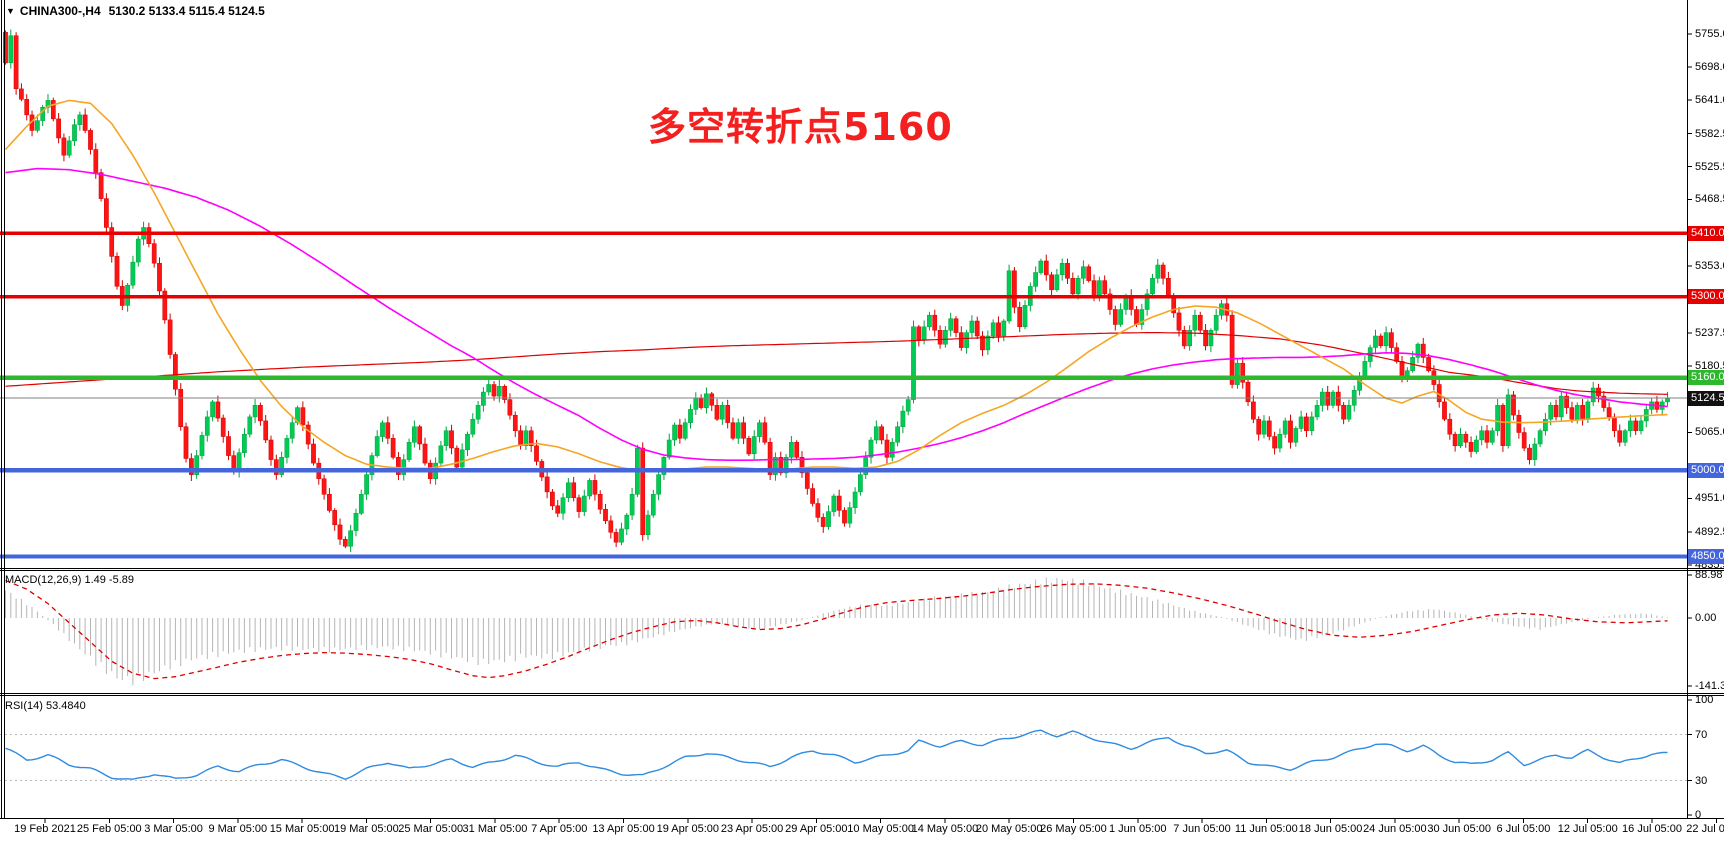  What do you see at coordinates (109, 829) in the screenshot?
I see `time-label: 25 Feb 05:00` at bounding box center [109, 829].